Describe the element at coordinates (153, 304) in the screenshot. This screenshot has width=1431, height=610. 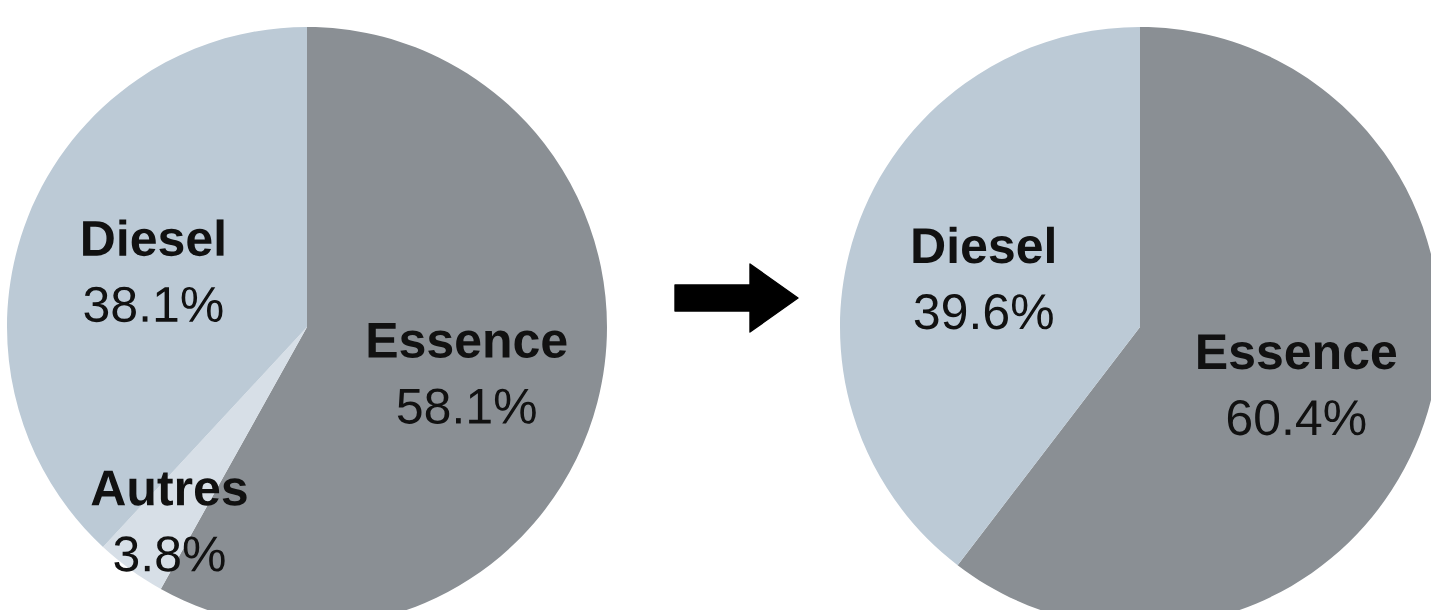
I see `data-label: 38.1%` at that location.